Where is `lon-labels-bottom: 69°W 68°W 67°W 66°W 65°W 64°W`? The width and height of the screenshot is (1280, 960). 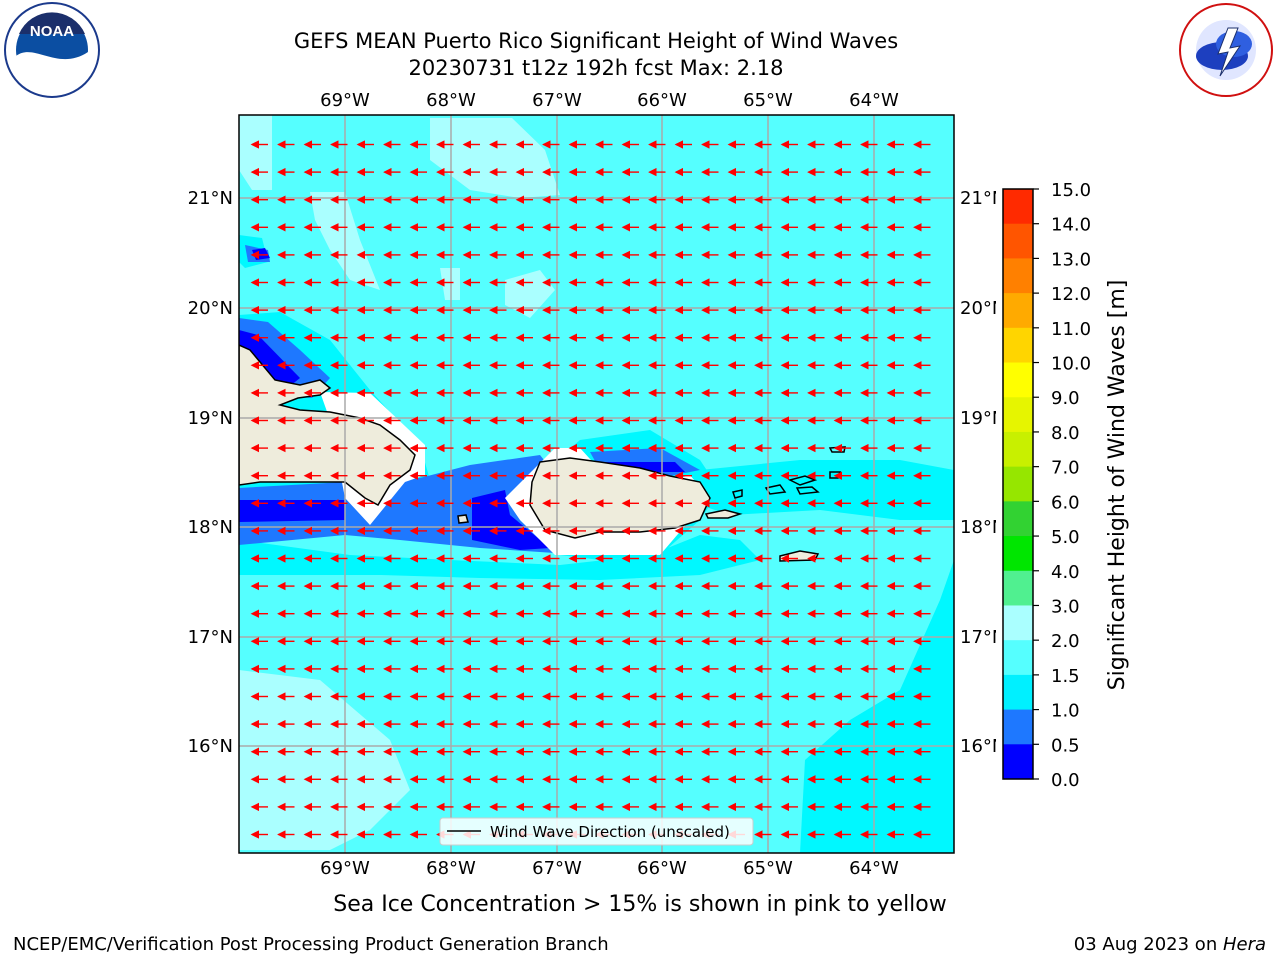
lon-labels-bottom: 69°W 68°W 67°W 66°W 65°W 64°W is located at coordinates (609, 868).